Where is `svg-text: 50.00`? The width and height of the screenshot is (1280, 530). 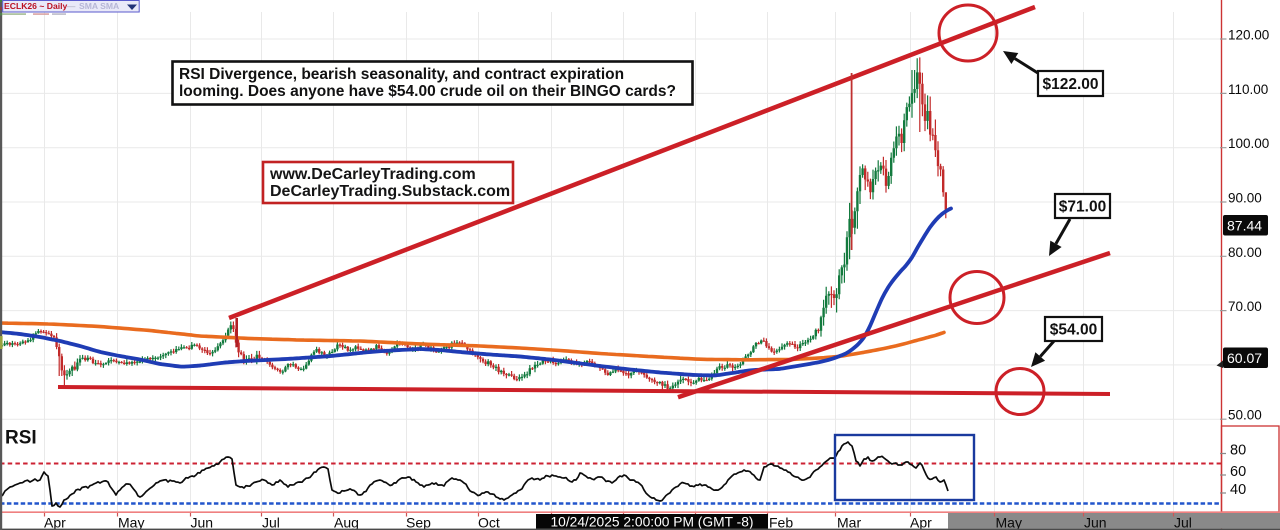
svg-text: 50.00 is located at coordinates (1245, 415).